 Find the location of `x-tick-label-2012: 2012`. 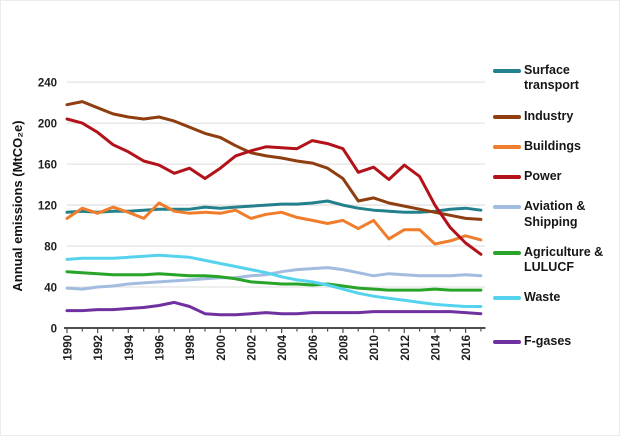

x-tick-label-2012: 2012 is located at coordinates (406, 348).